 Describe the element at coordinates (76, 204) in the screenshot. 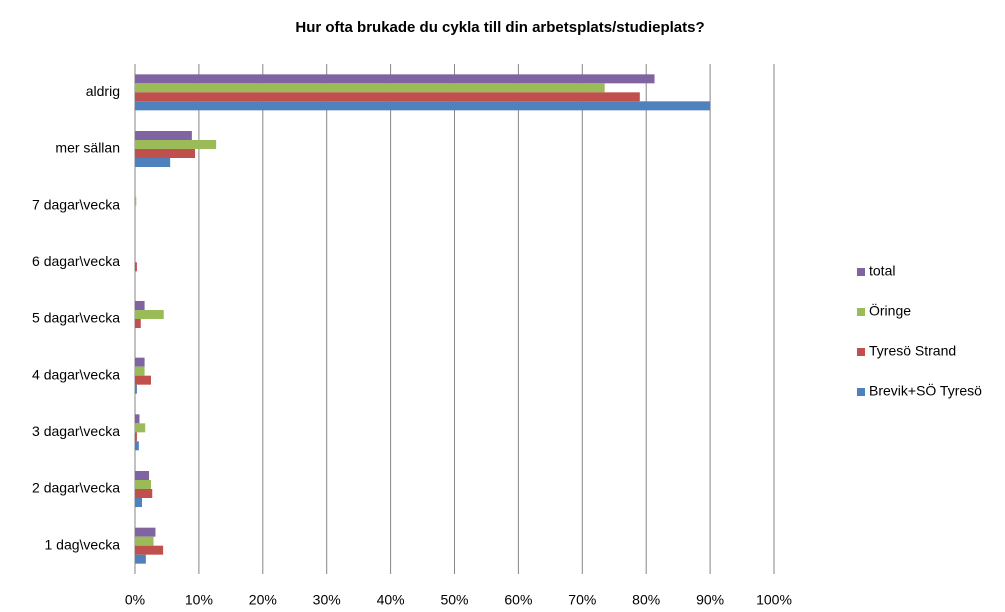

I see `y-tick-label: 7 dagar\vecka` at that location.